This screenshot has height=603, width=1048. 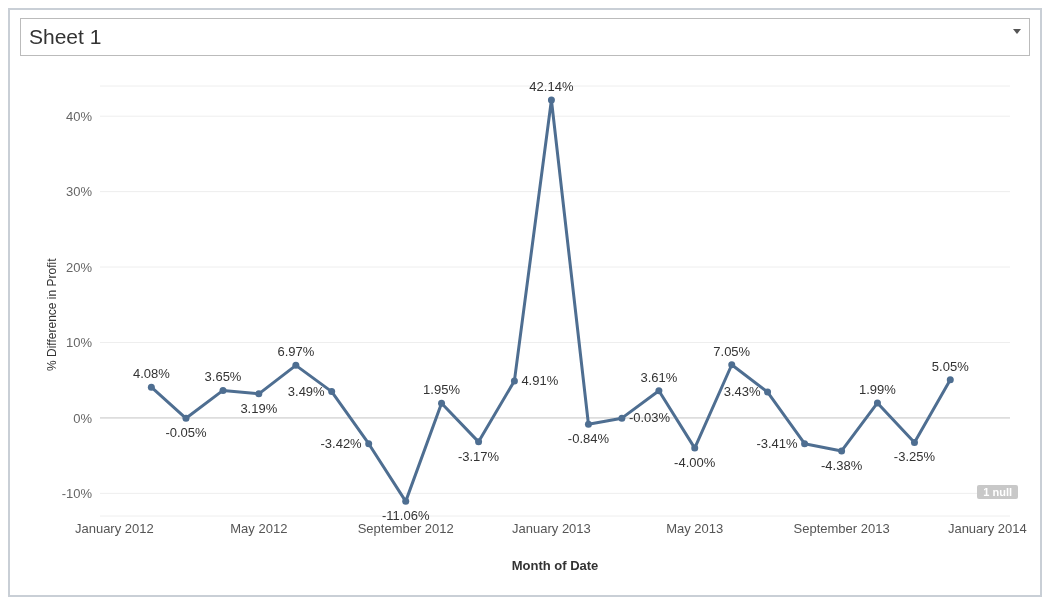 I want to click on x-tick-label: January 2012, so click(x=114, y=529).